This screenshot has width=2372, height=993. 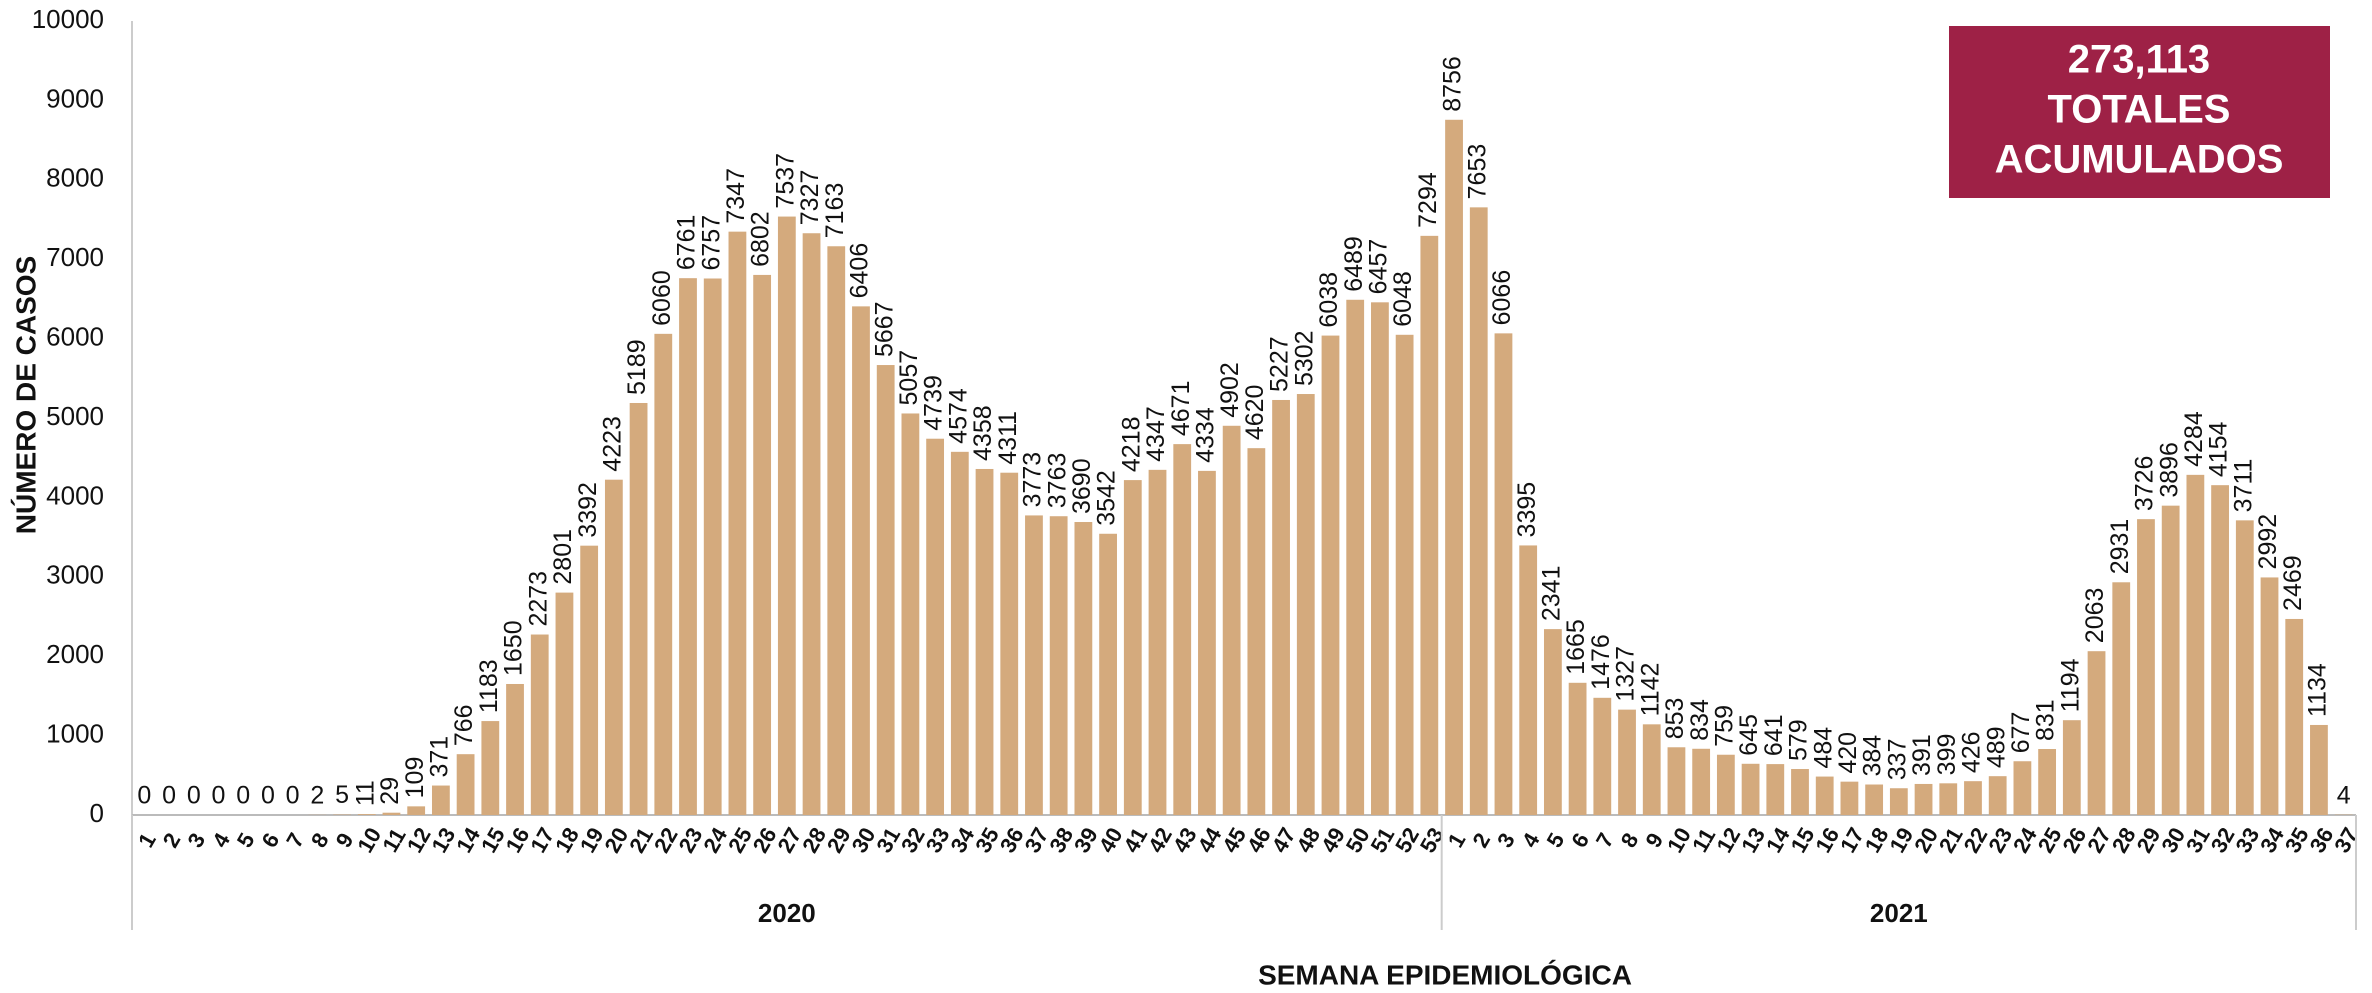 What do you see at coordinates (271, 840) in the screenshot?
I see `x-tick-label: 6` at bounding box center [271, 840].